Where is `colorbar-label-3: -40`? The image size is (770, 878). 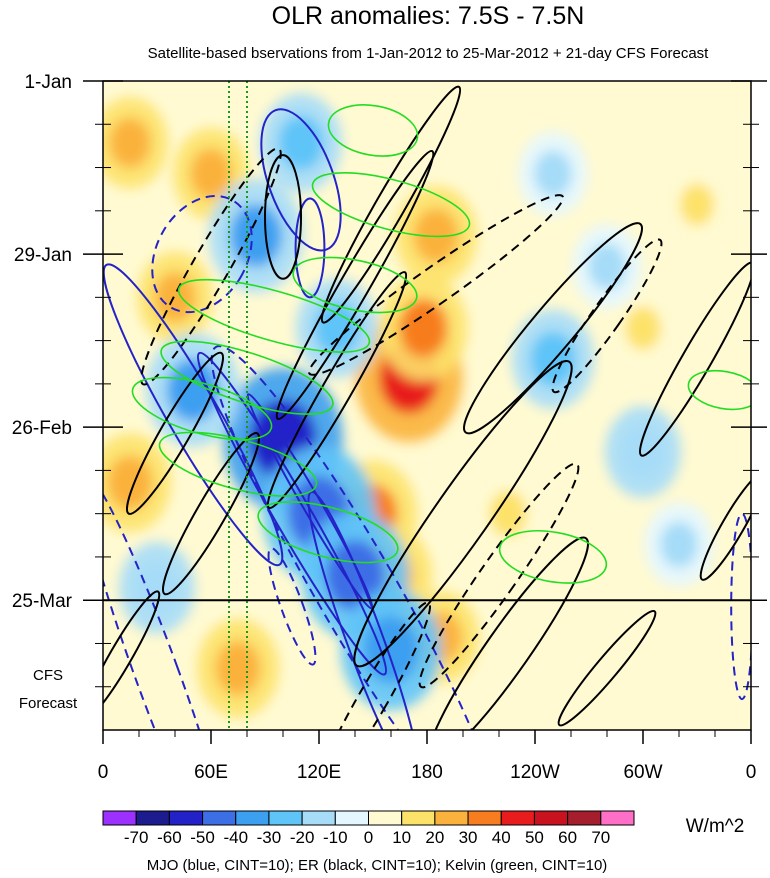
colorbar-label-3: -40 is located at coordinates (235, 837).